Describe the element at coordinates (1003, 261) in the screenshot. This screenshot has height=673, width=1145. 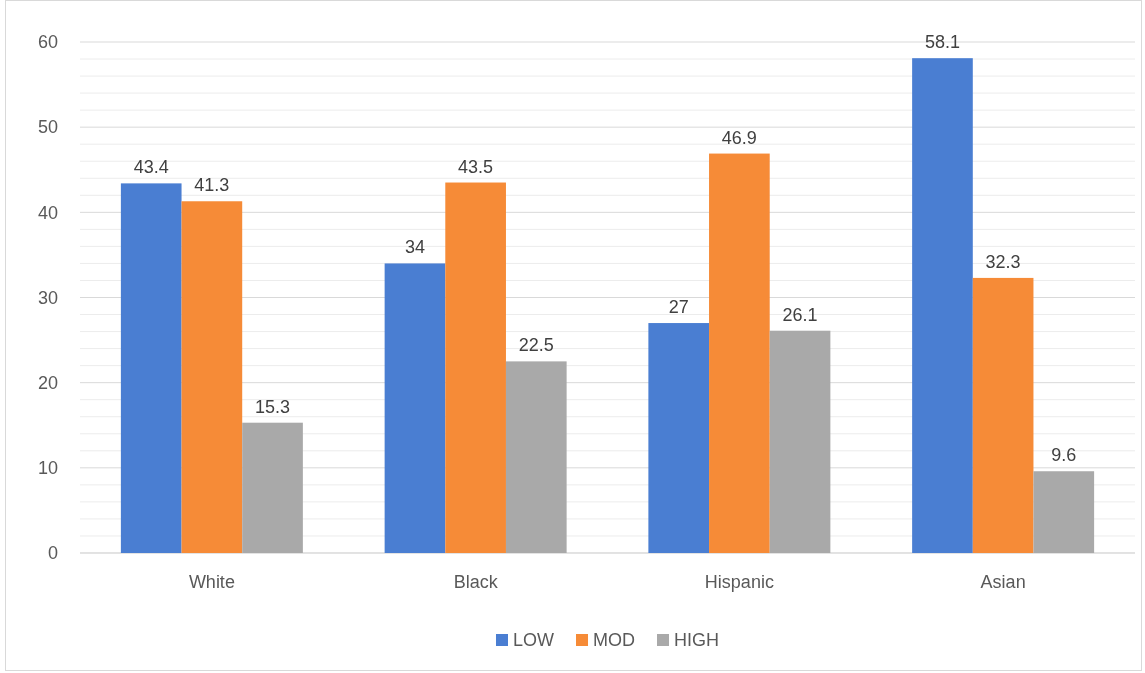
I see `data-label: 32.3` at that location.